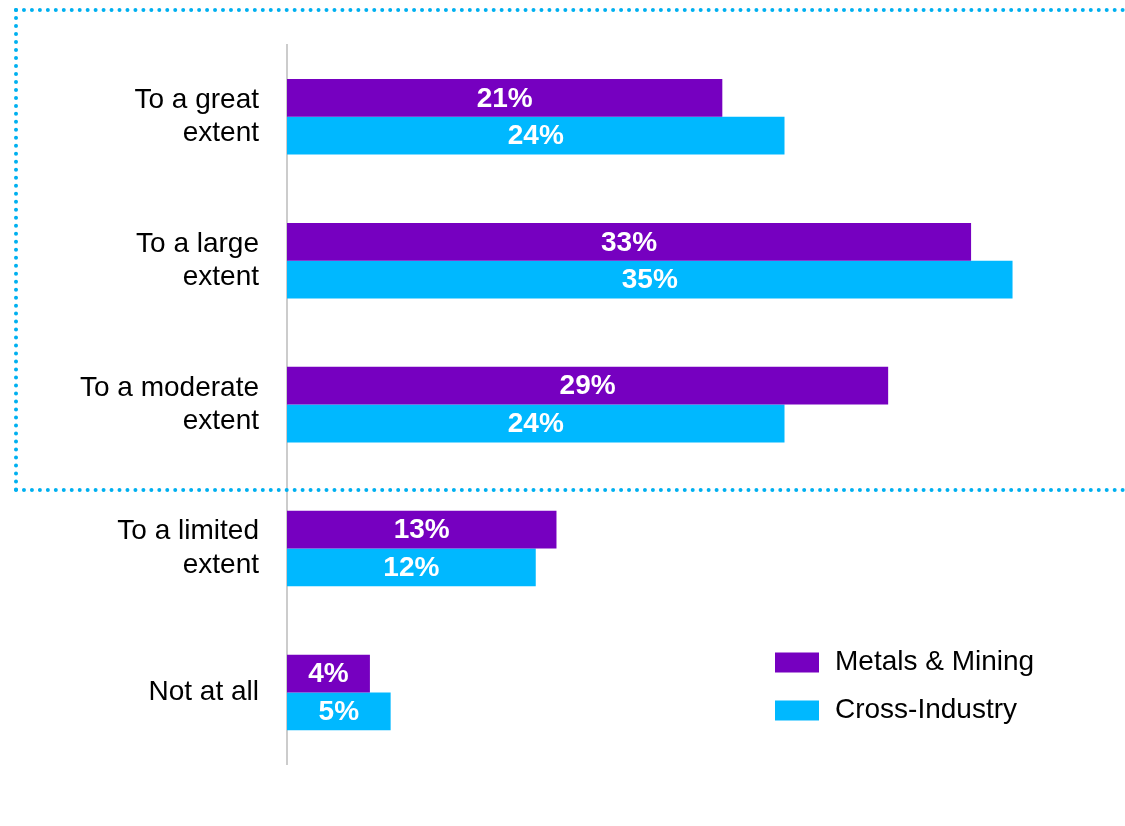 This screenshot has height=826, width=1125. Describe the element at coordinates (197, 115) in the screenshot. I see `y-tick-label: To a great extent` at that location.